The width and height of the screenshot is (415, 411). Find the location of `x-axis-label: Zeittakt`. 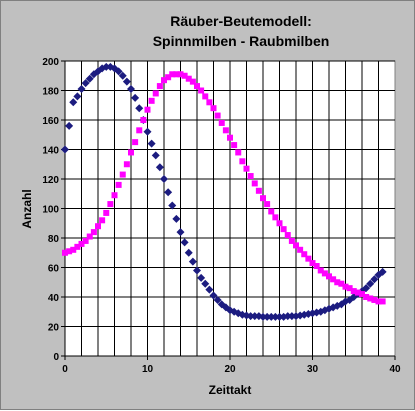

x-axis-label: Zeittakt is located at coordinates (230, 390).